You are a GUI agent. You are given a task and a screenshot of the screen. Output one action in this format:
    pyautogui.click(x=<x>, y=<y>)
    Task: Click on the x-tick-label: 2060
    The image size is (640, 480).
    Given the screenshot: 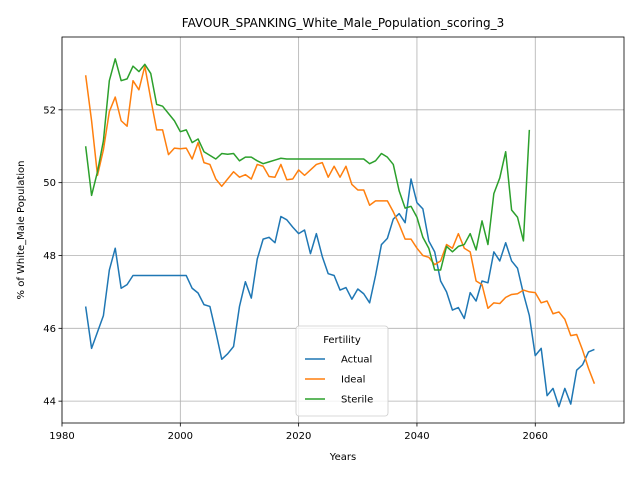 What is the action you would take?
    pyautogui.click(x=535, y=436)
    